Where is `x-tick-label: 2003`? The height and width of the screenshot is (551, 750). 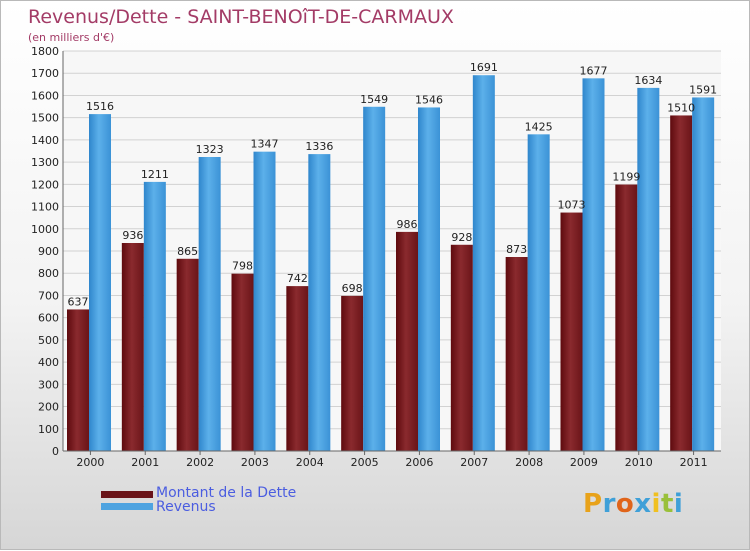 x-tick-label: 2003 is located at coordinates (255, 462).